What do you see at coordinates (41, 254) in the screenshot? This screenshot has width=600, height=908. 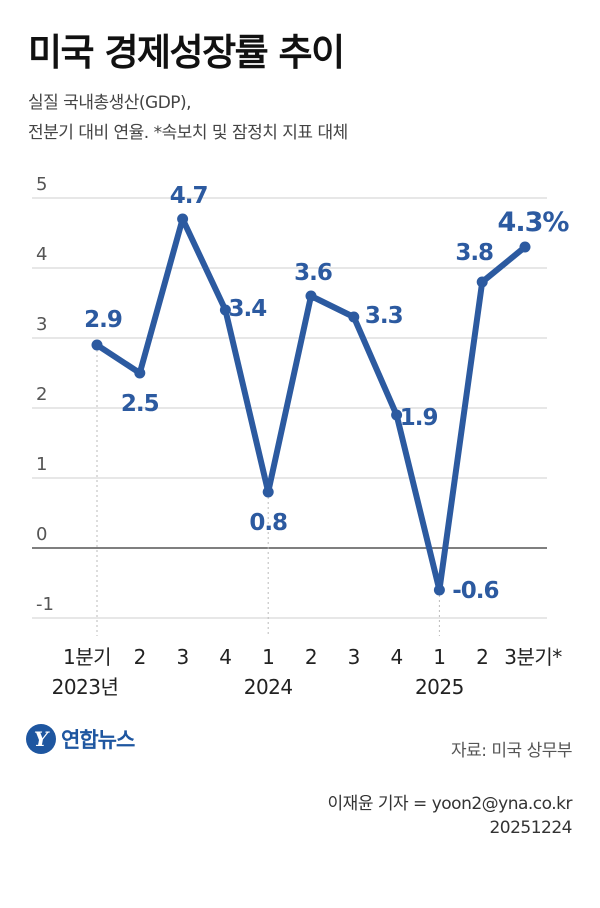 I see `y-tick-label: 4` at bounding box center [41, 254].